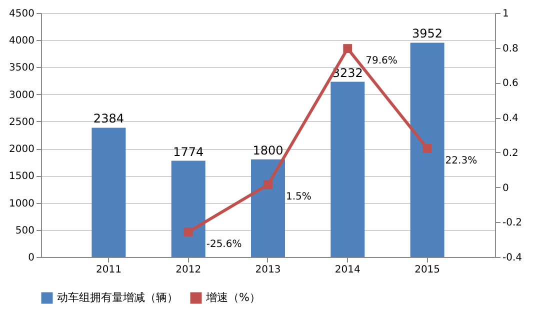  What do you see at coordinates (189, 270) in the screenshot?
I see `x-tick-label: 2012` at bounding box center [189, 270].